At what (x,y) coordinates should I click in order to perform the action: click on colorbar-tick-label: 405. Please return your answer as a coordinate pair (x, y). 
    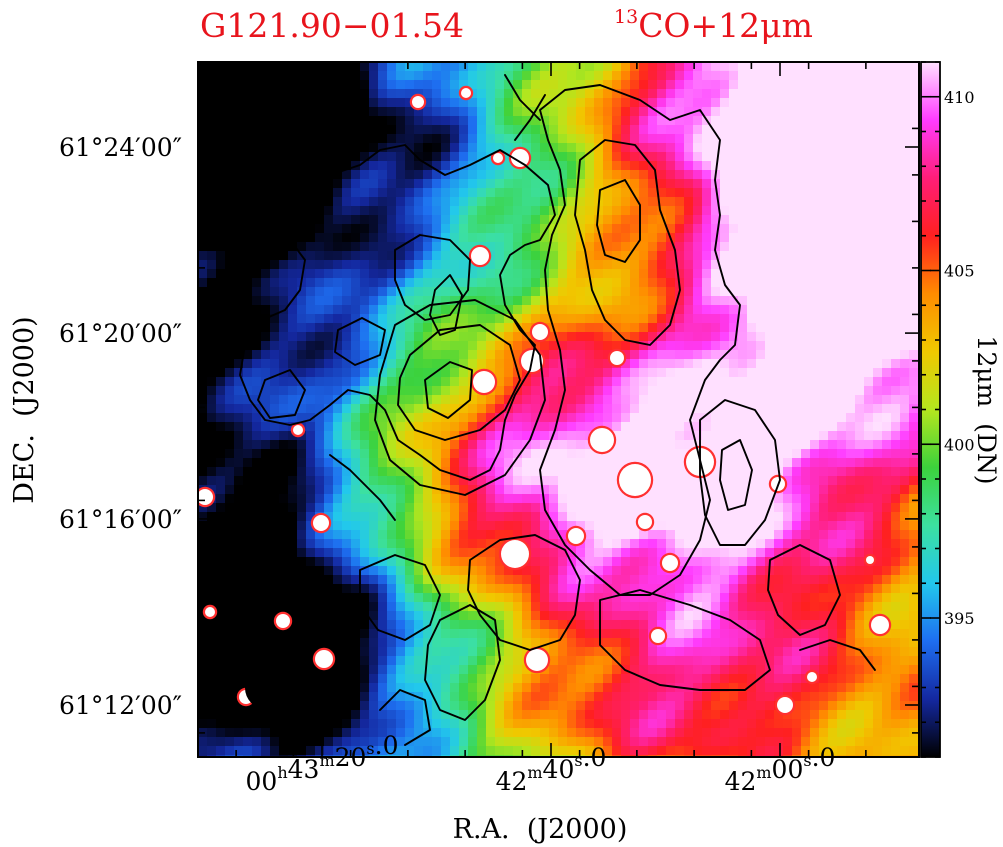
    Looking at the image, I should click on (959, 271).